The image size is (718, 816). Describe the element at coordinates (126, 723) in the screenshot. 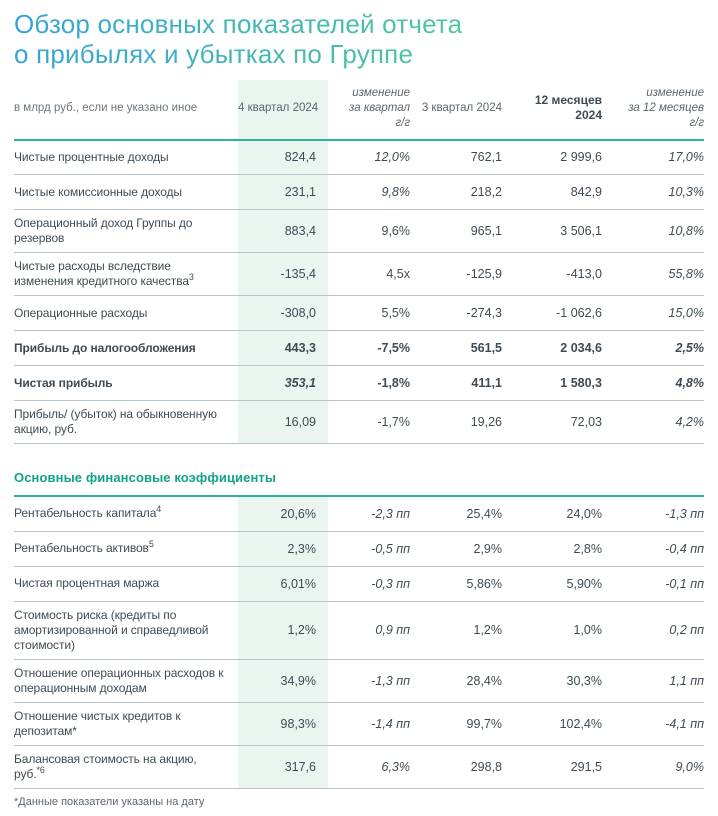

I see `row-label: Отношение чистых кредитов к депозитам*` at that location.